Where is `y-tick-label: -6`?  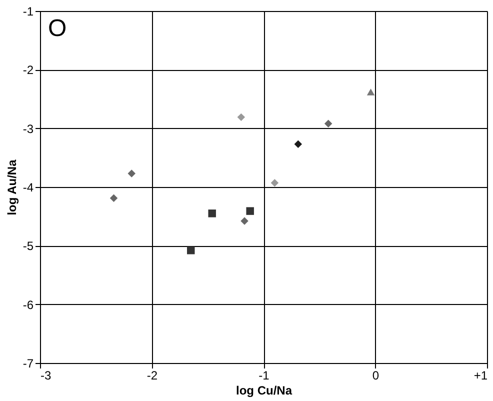 y-tick-label: -6 is located at coordinates (28, 305).